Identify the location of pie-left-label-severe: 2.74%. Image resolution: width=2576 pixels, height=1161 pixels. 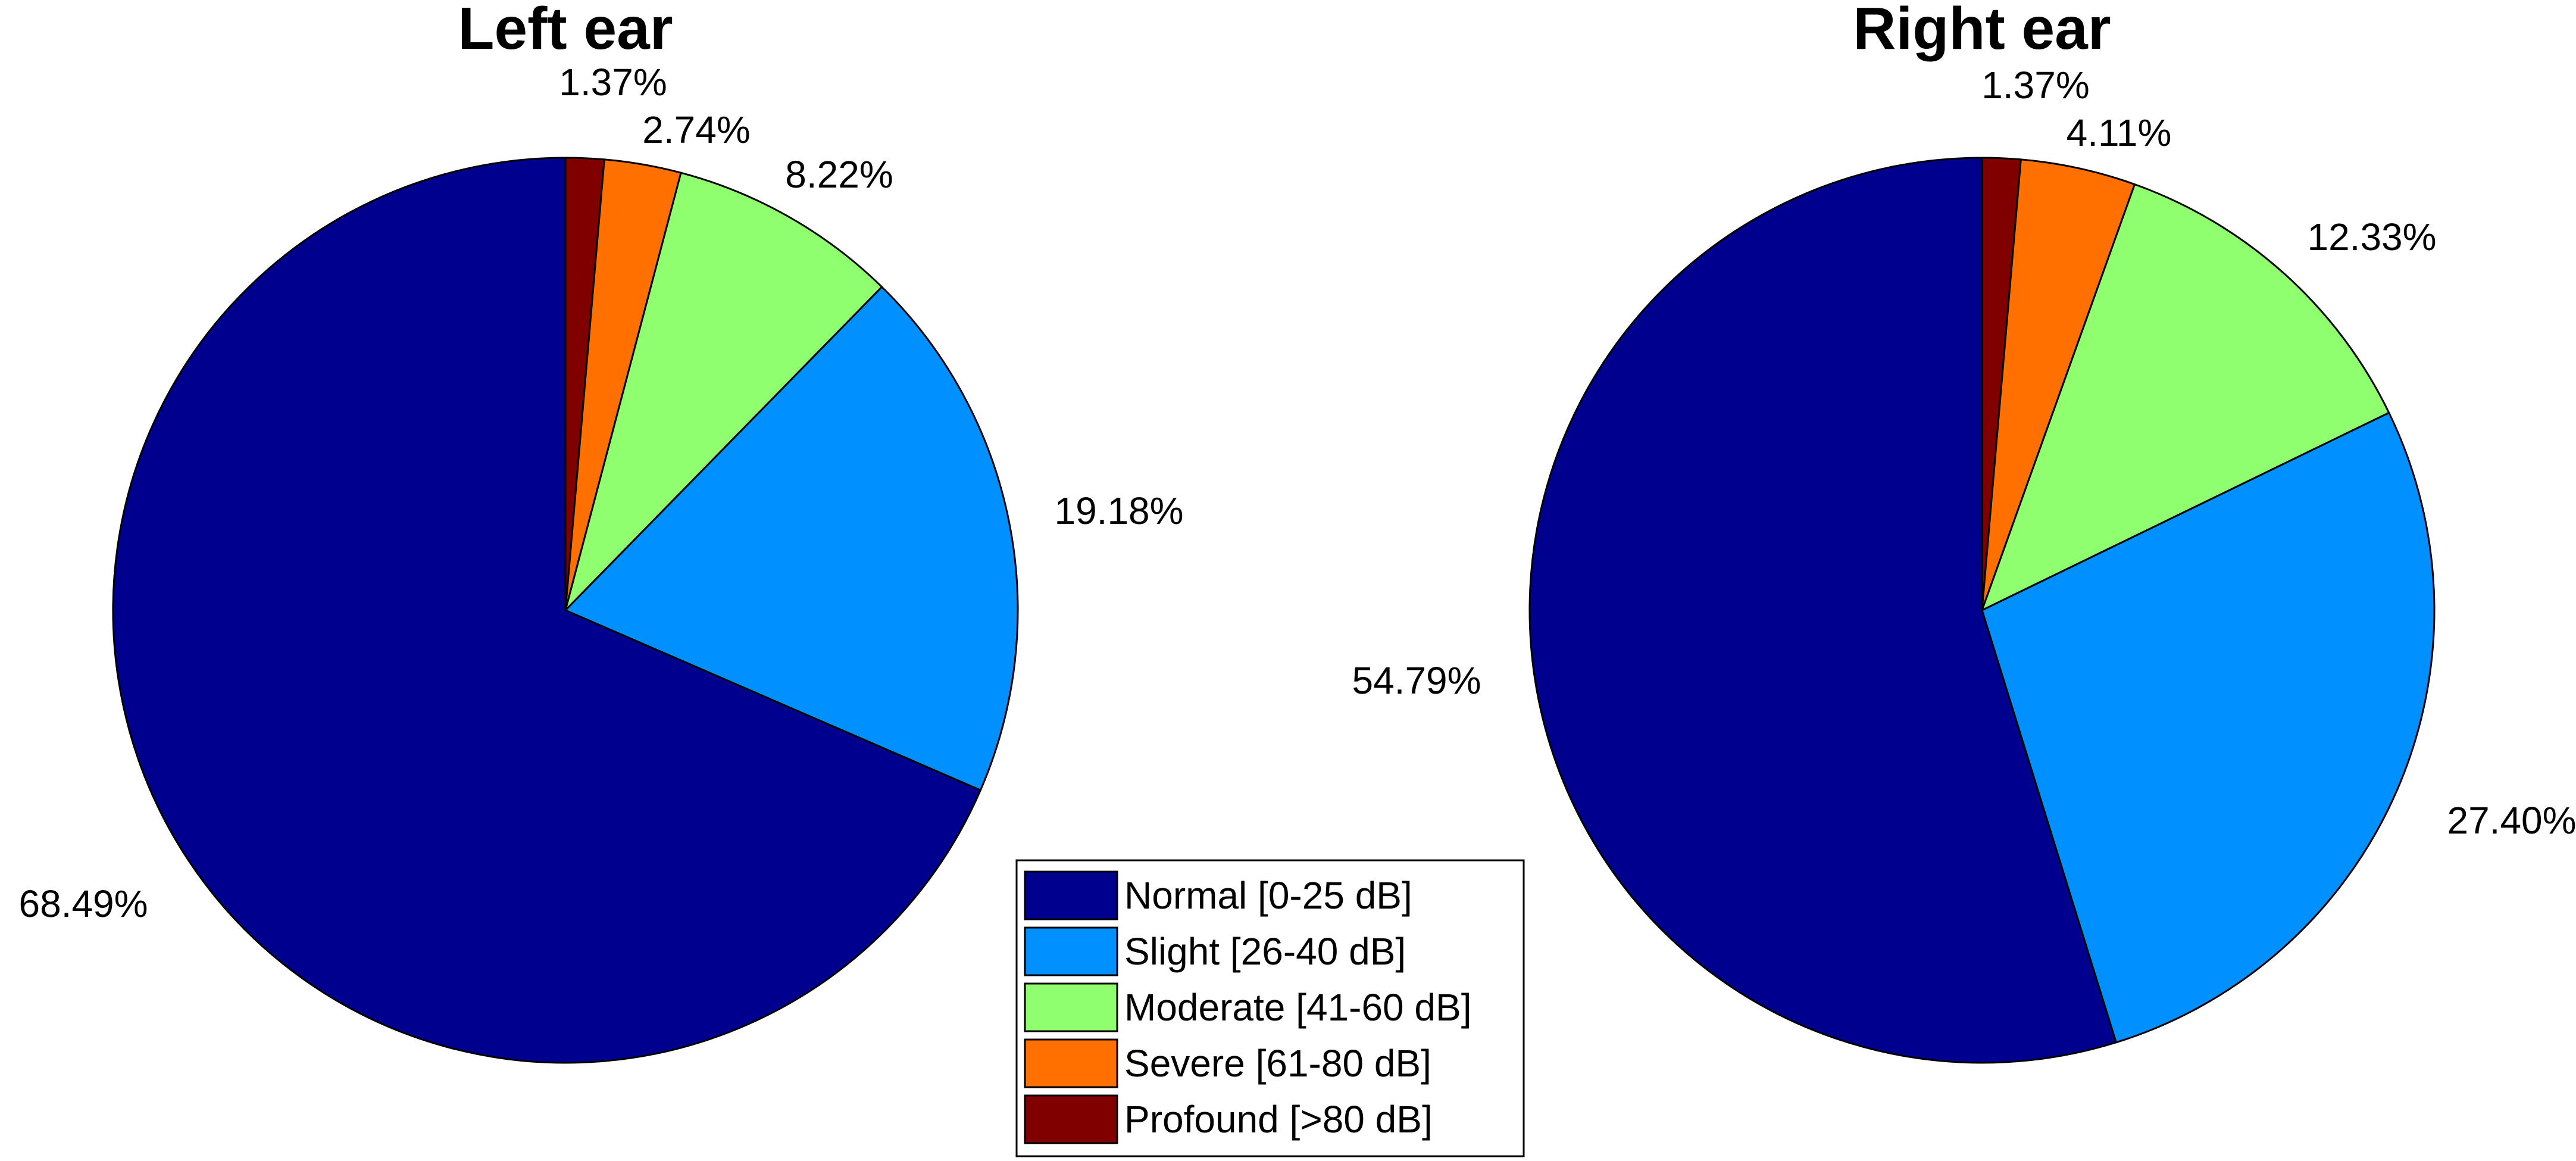
(696, 129).